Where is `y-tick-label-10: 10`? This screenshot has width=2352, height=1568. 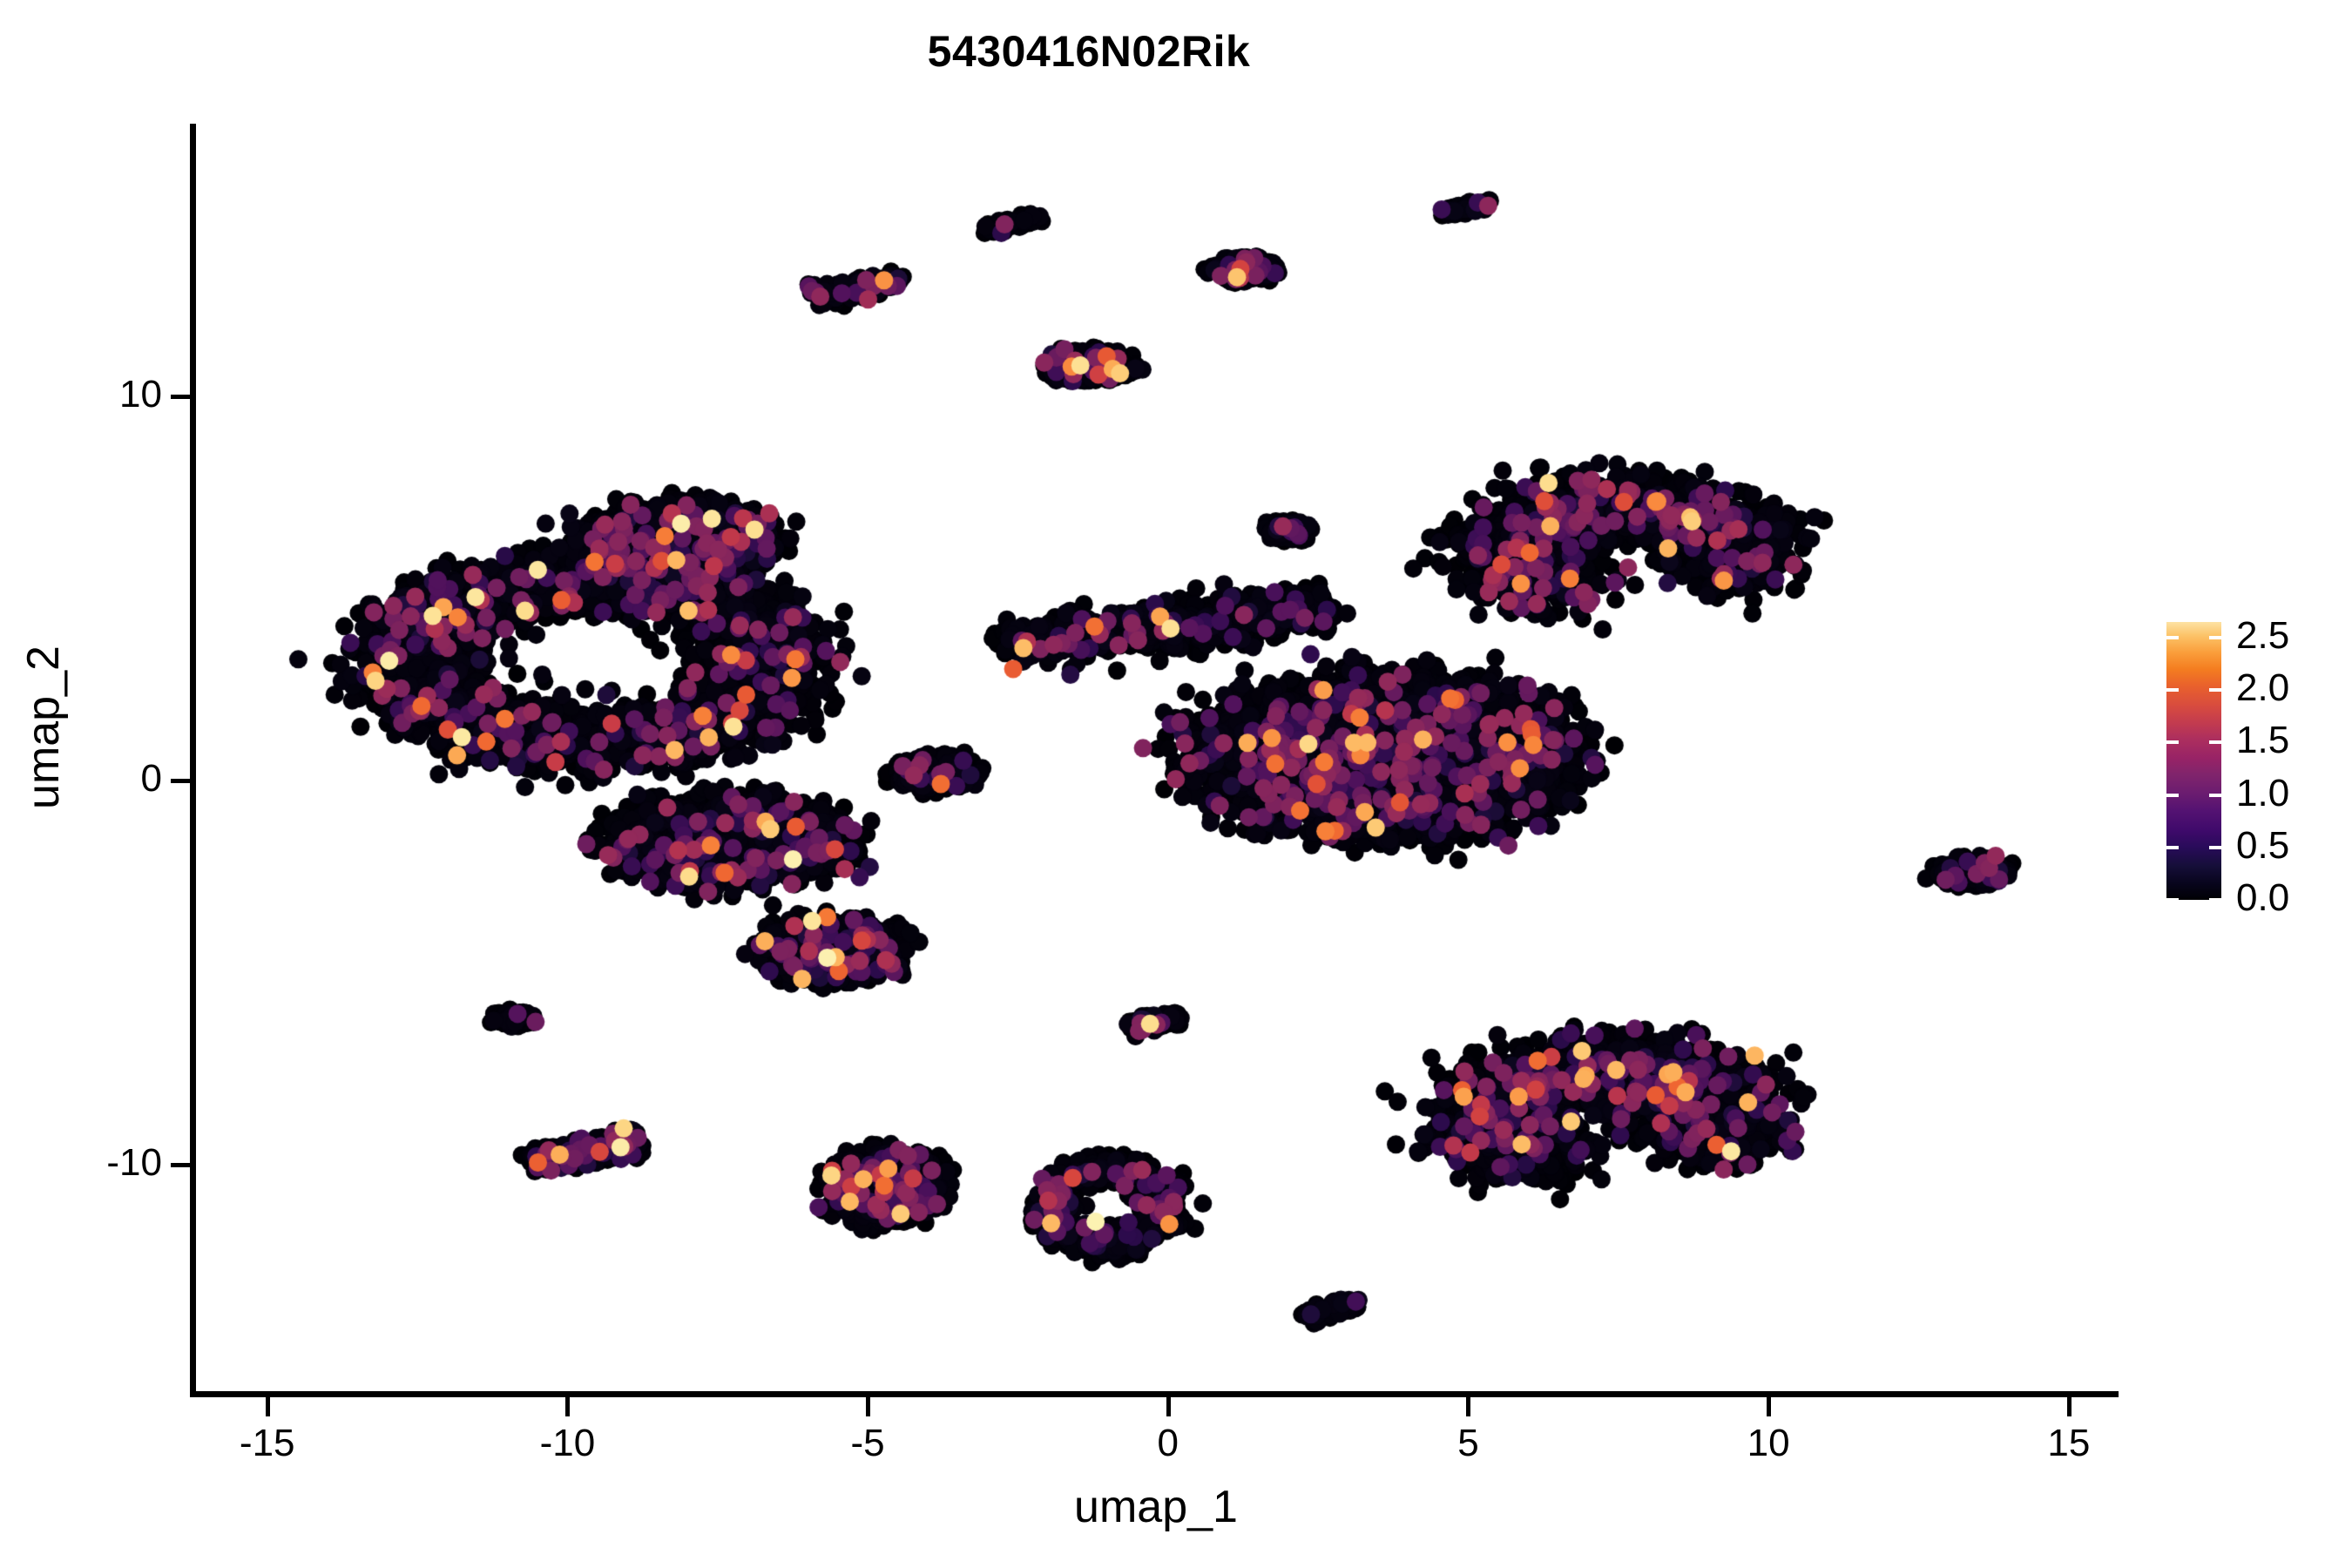 y-tick-label-10: 10 is located at coordinates (140, 394).